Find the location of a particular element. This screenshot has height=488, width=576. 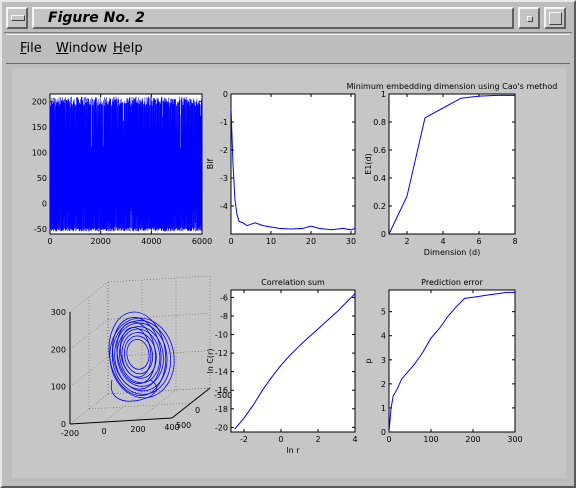

x-tick-label: 4000 is located at coordinates (151, 241).